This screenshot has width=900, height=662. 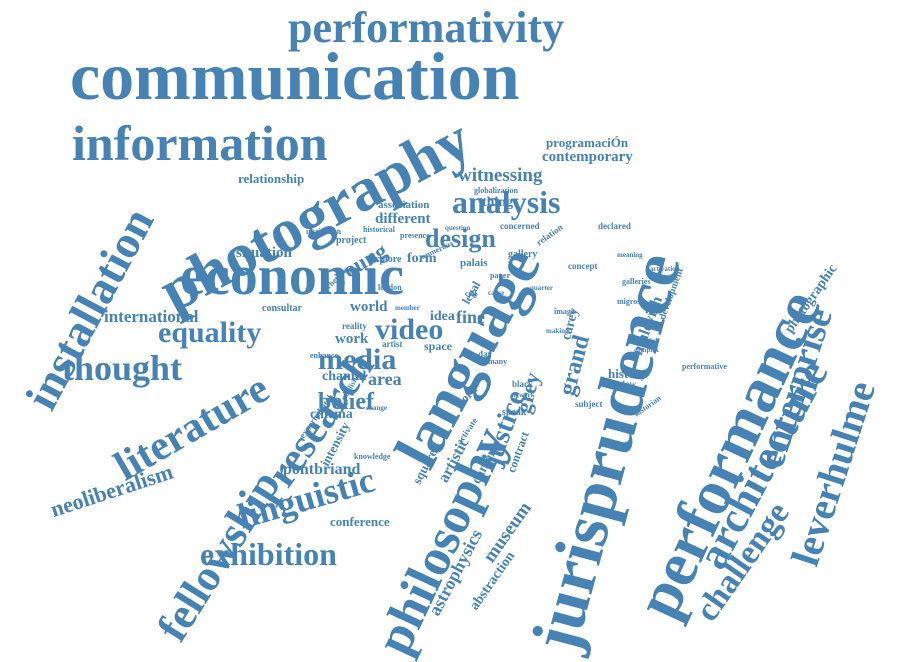 What do you see at coordinates (360, 521) in the screenshot?
I see `word-35: conference` at bounding box center [360, 521].